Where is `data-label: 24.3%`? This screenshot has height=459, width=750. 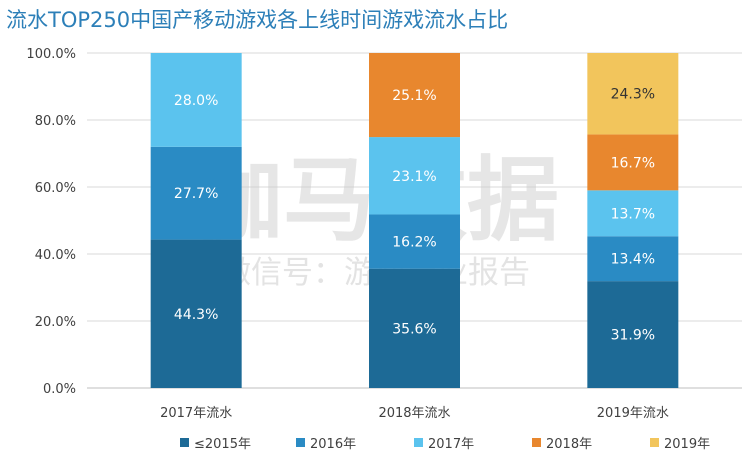
data-label: 24.3% is located at coordinates (633, 95).